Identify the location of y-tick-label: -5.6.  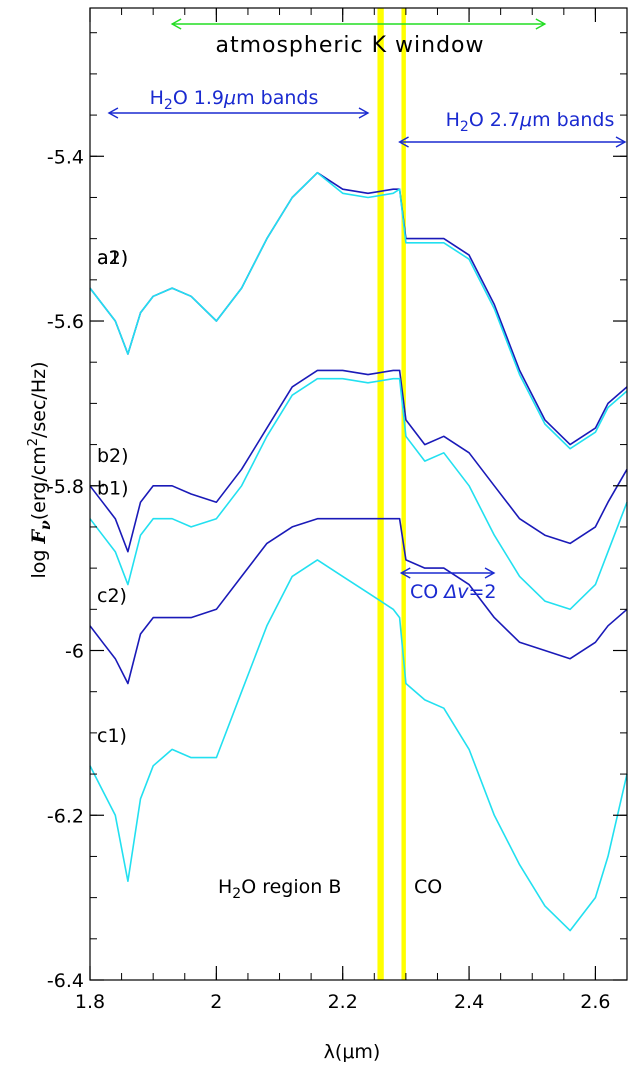
(65, 322).